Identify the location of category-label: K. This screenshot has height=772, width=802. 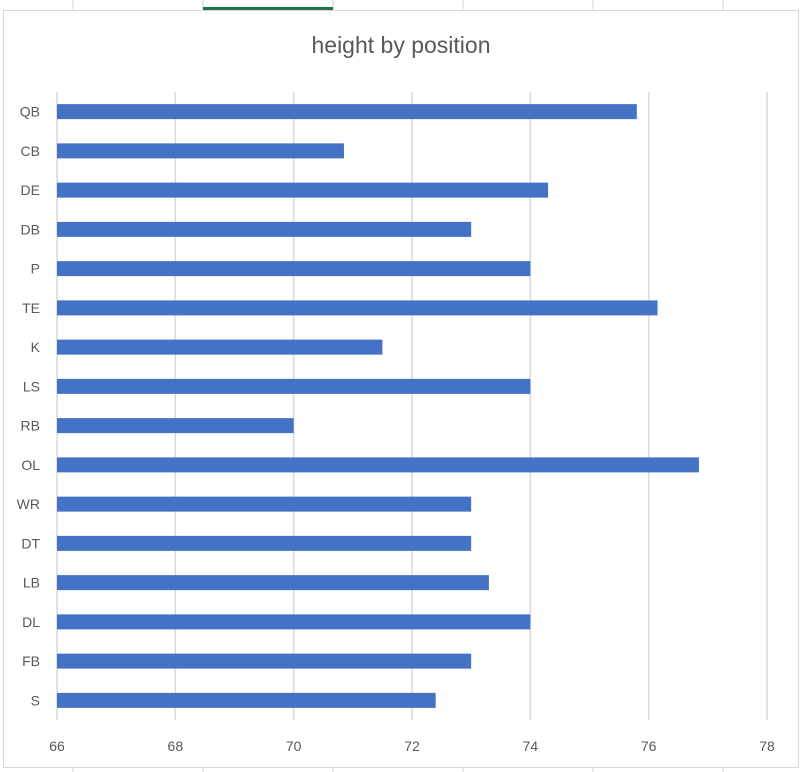
(36, 347).